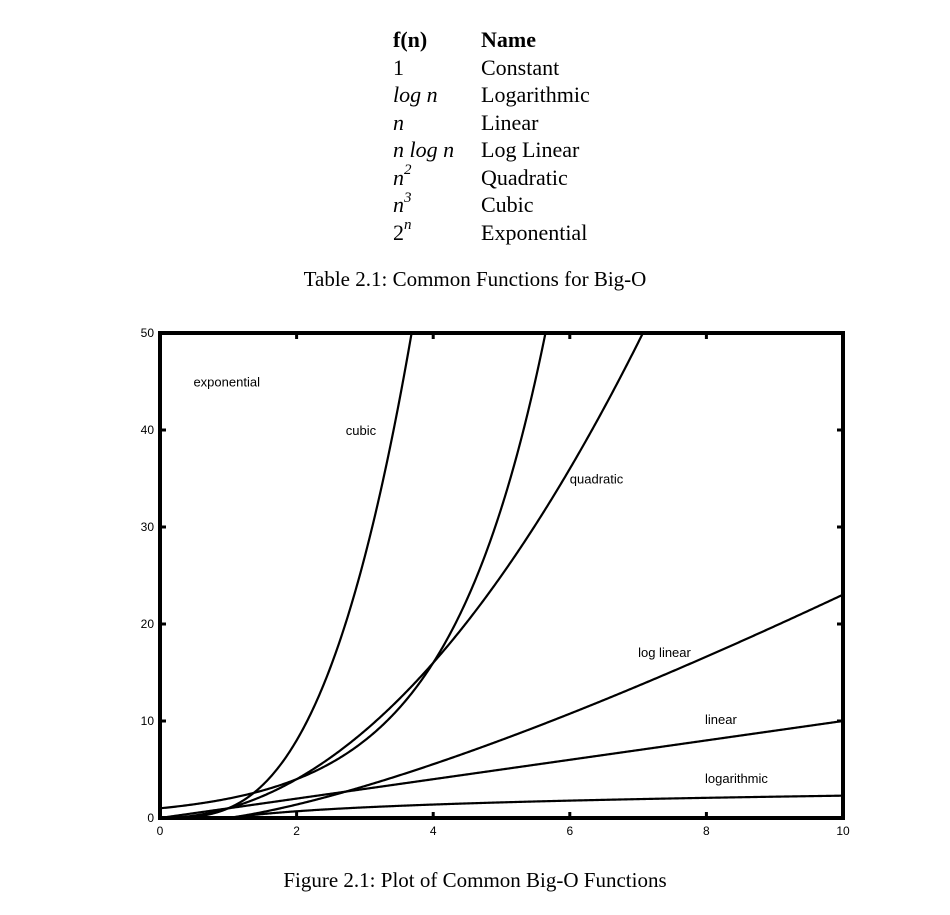 The image size is (950, 915). I want to click on exponent: n, so click(408, 225).